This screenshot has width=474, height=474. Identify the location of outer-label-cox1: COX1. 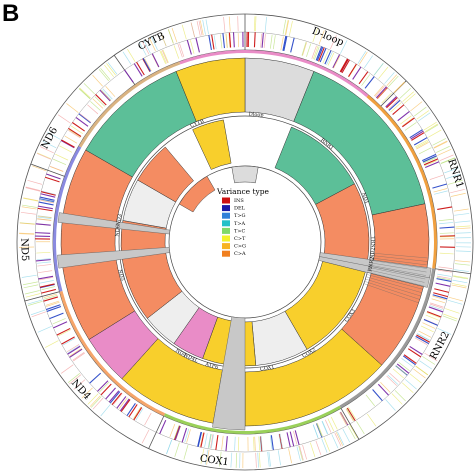
(214, 460).